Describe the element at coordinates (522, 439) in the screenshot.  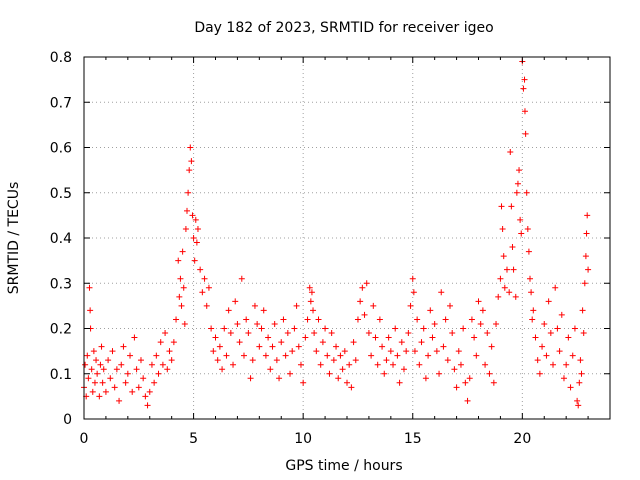
I see `x-tick-label: 20` at that location.